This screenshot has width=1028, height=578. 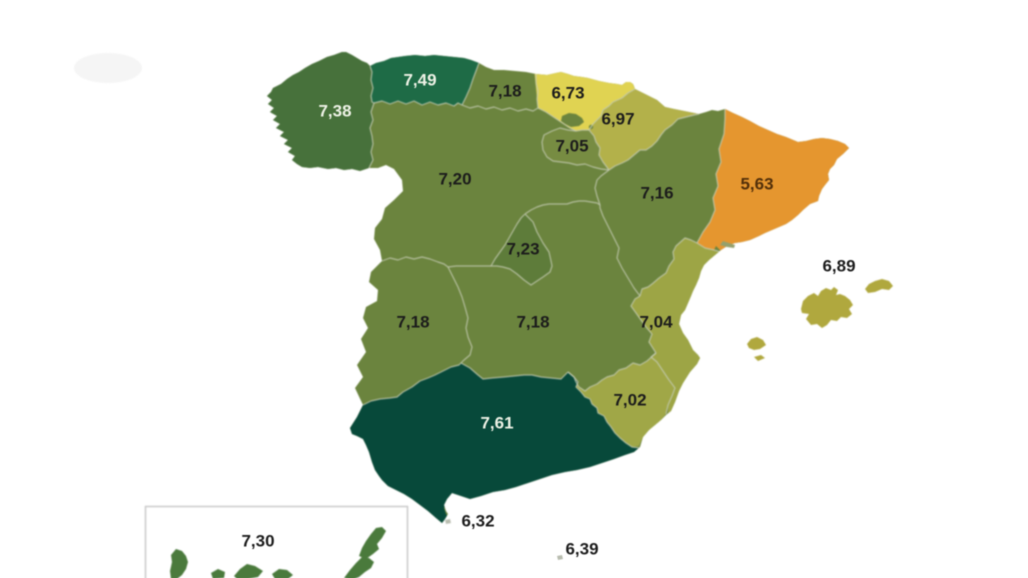 What do you see at coordinates (617, 119) in the screenshot?
I see `svg-text: 6,97` at bounding box center [617, 119].